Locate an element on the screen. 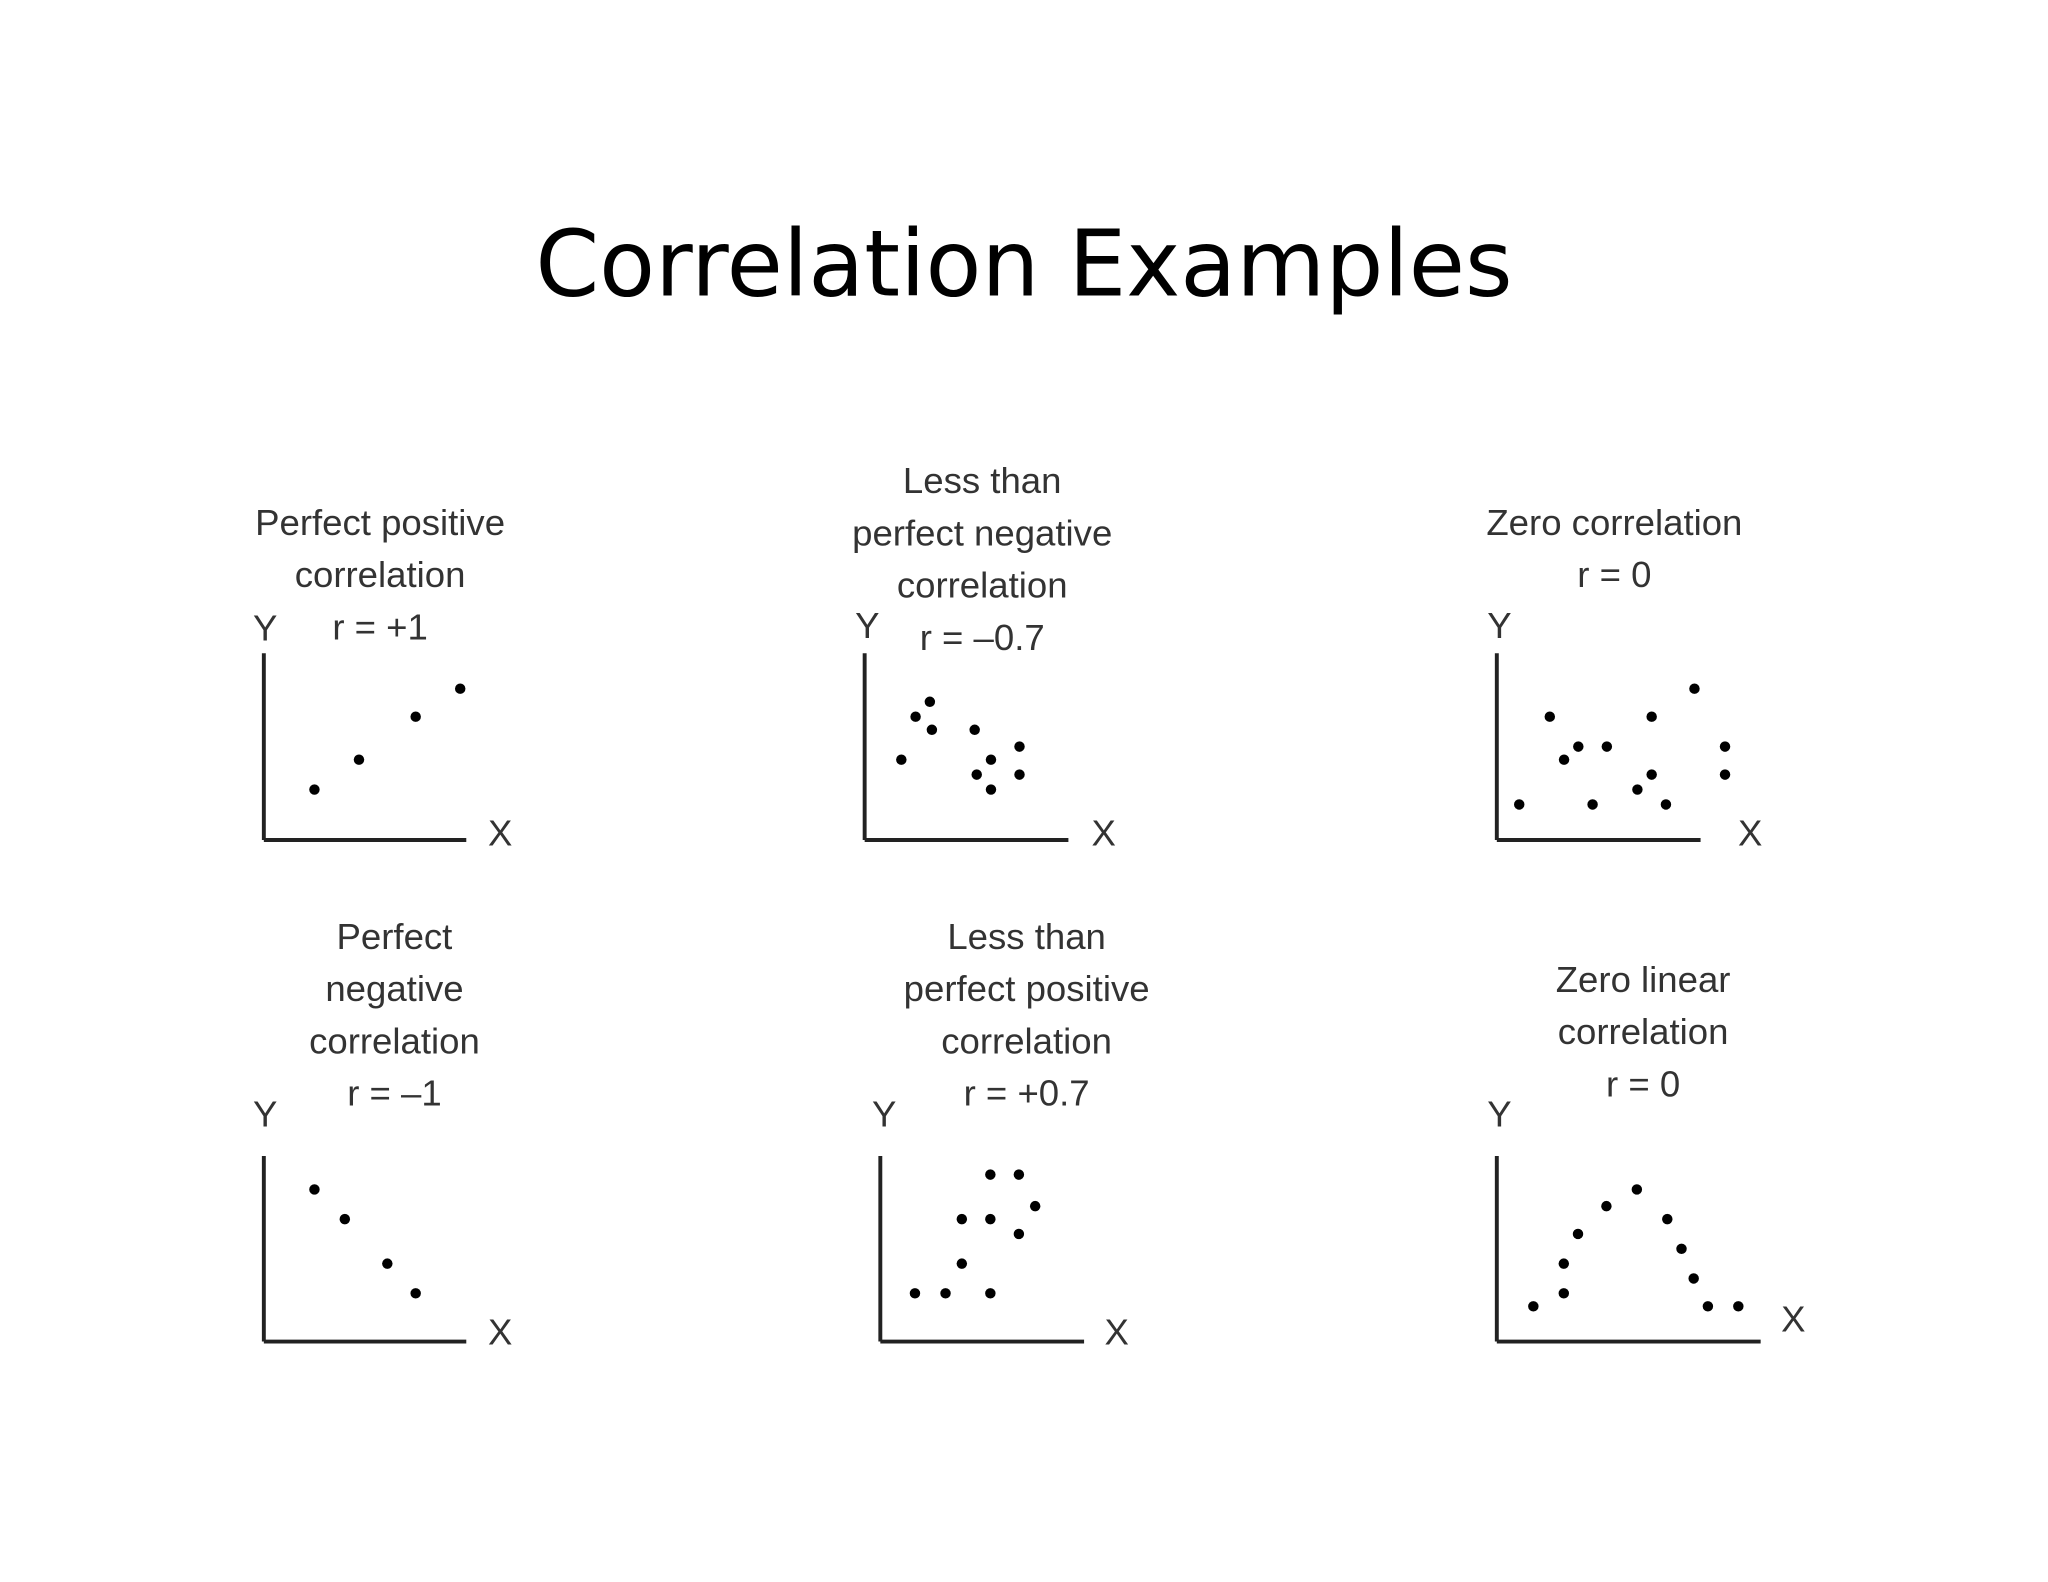  slide-title: Correlation Examples is located at coordinates (1023, 263).